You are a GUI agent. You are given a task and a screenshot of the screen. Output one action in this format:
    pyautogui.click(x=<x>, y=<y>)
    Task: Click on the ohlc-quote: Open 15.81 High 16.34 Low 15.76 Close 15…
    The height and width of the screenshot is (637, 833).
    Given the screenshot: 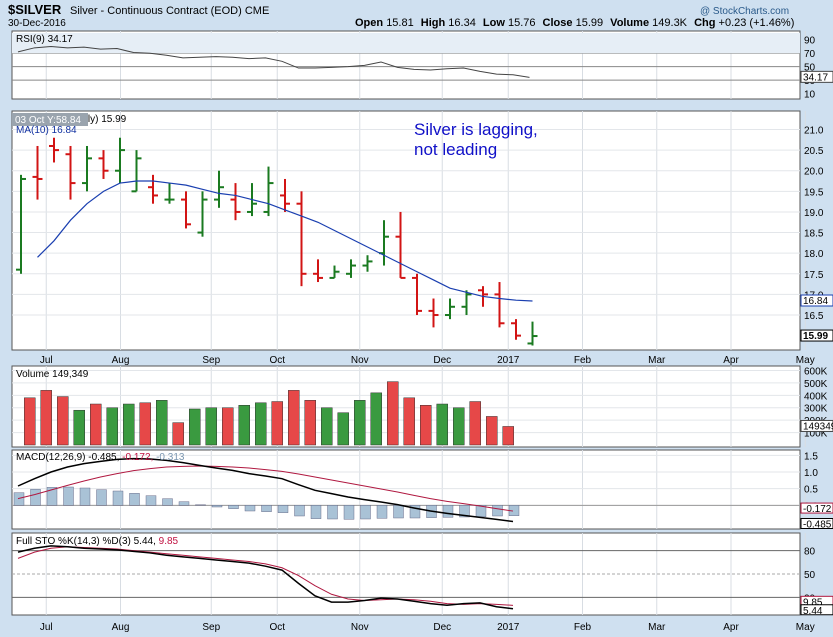 What is the action you would take?
    pyautogui.click(x=574, y=23)
    